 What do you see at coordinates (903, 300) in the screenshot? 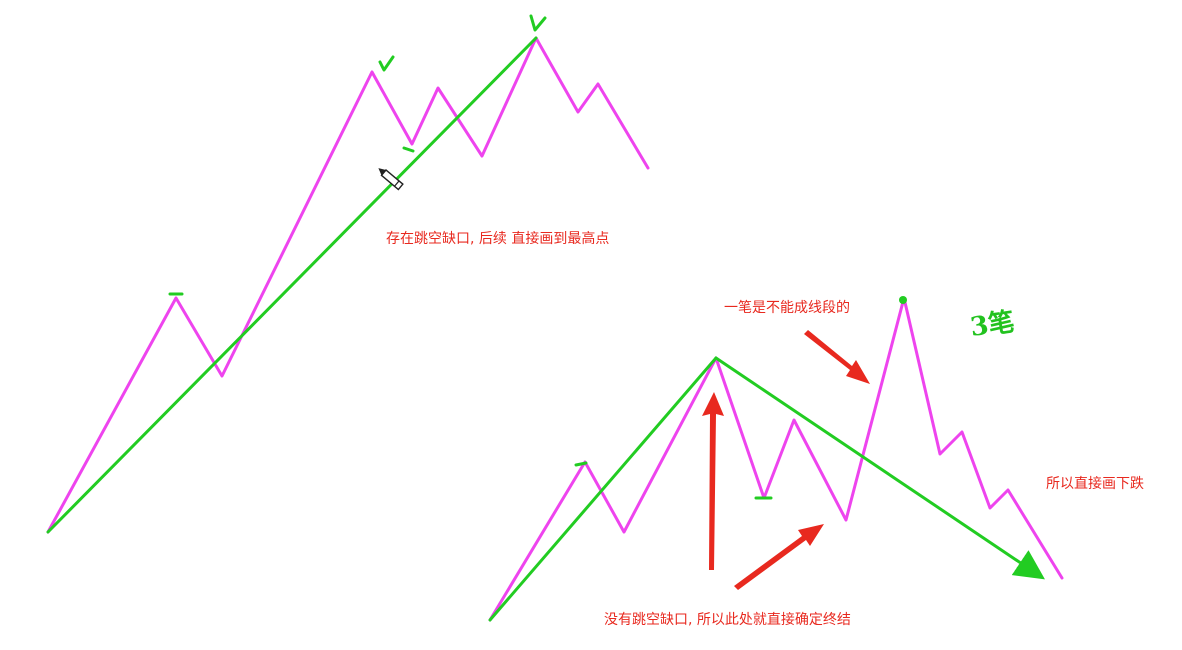
I see `right-peak-dot` at bounding box center [903, 300].